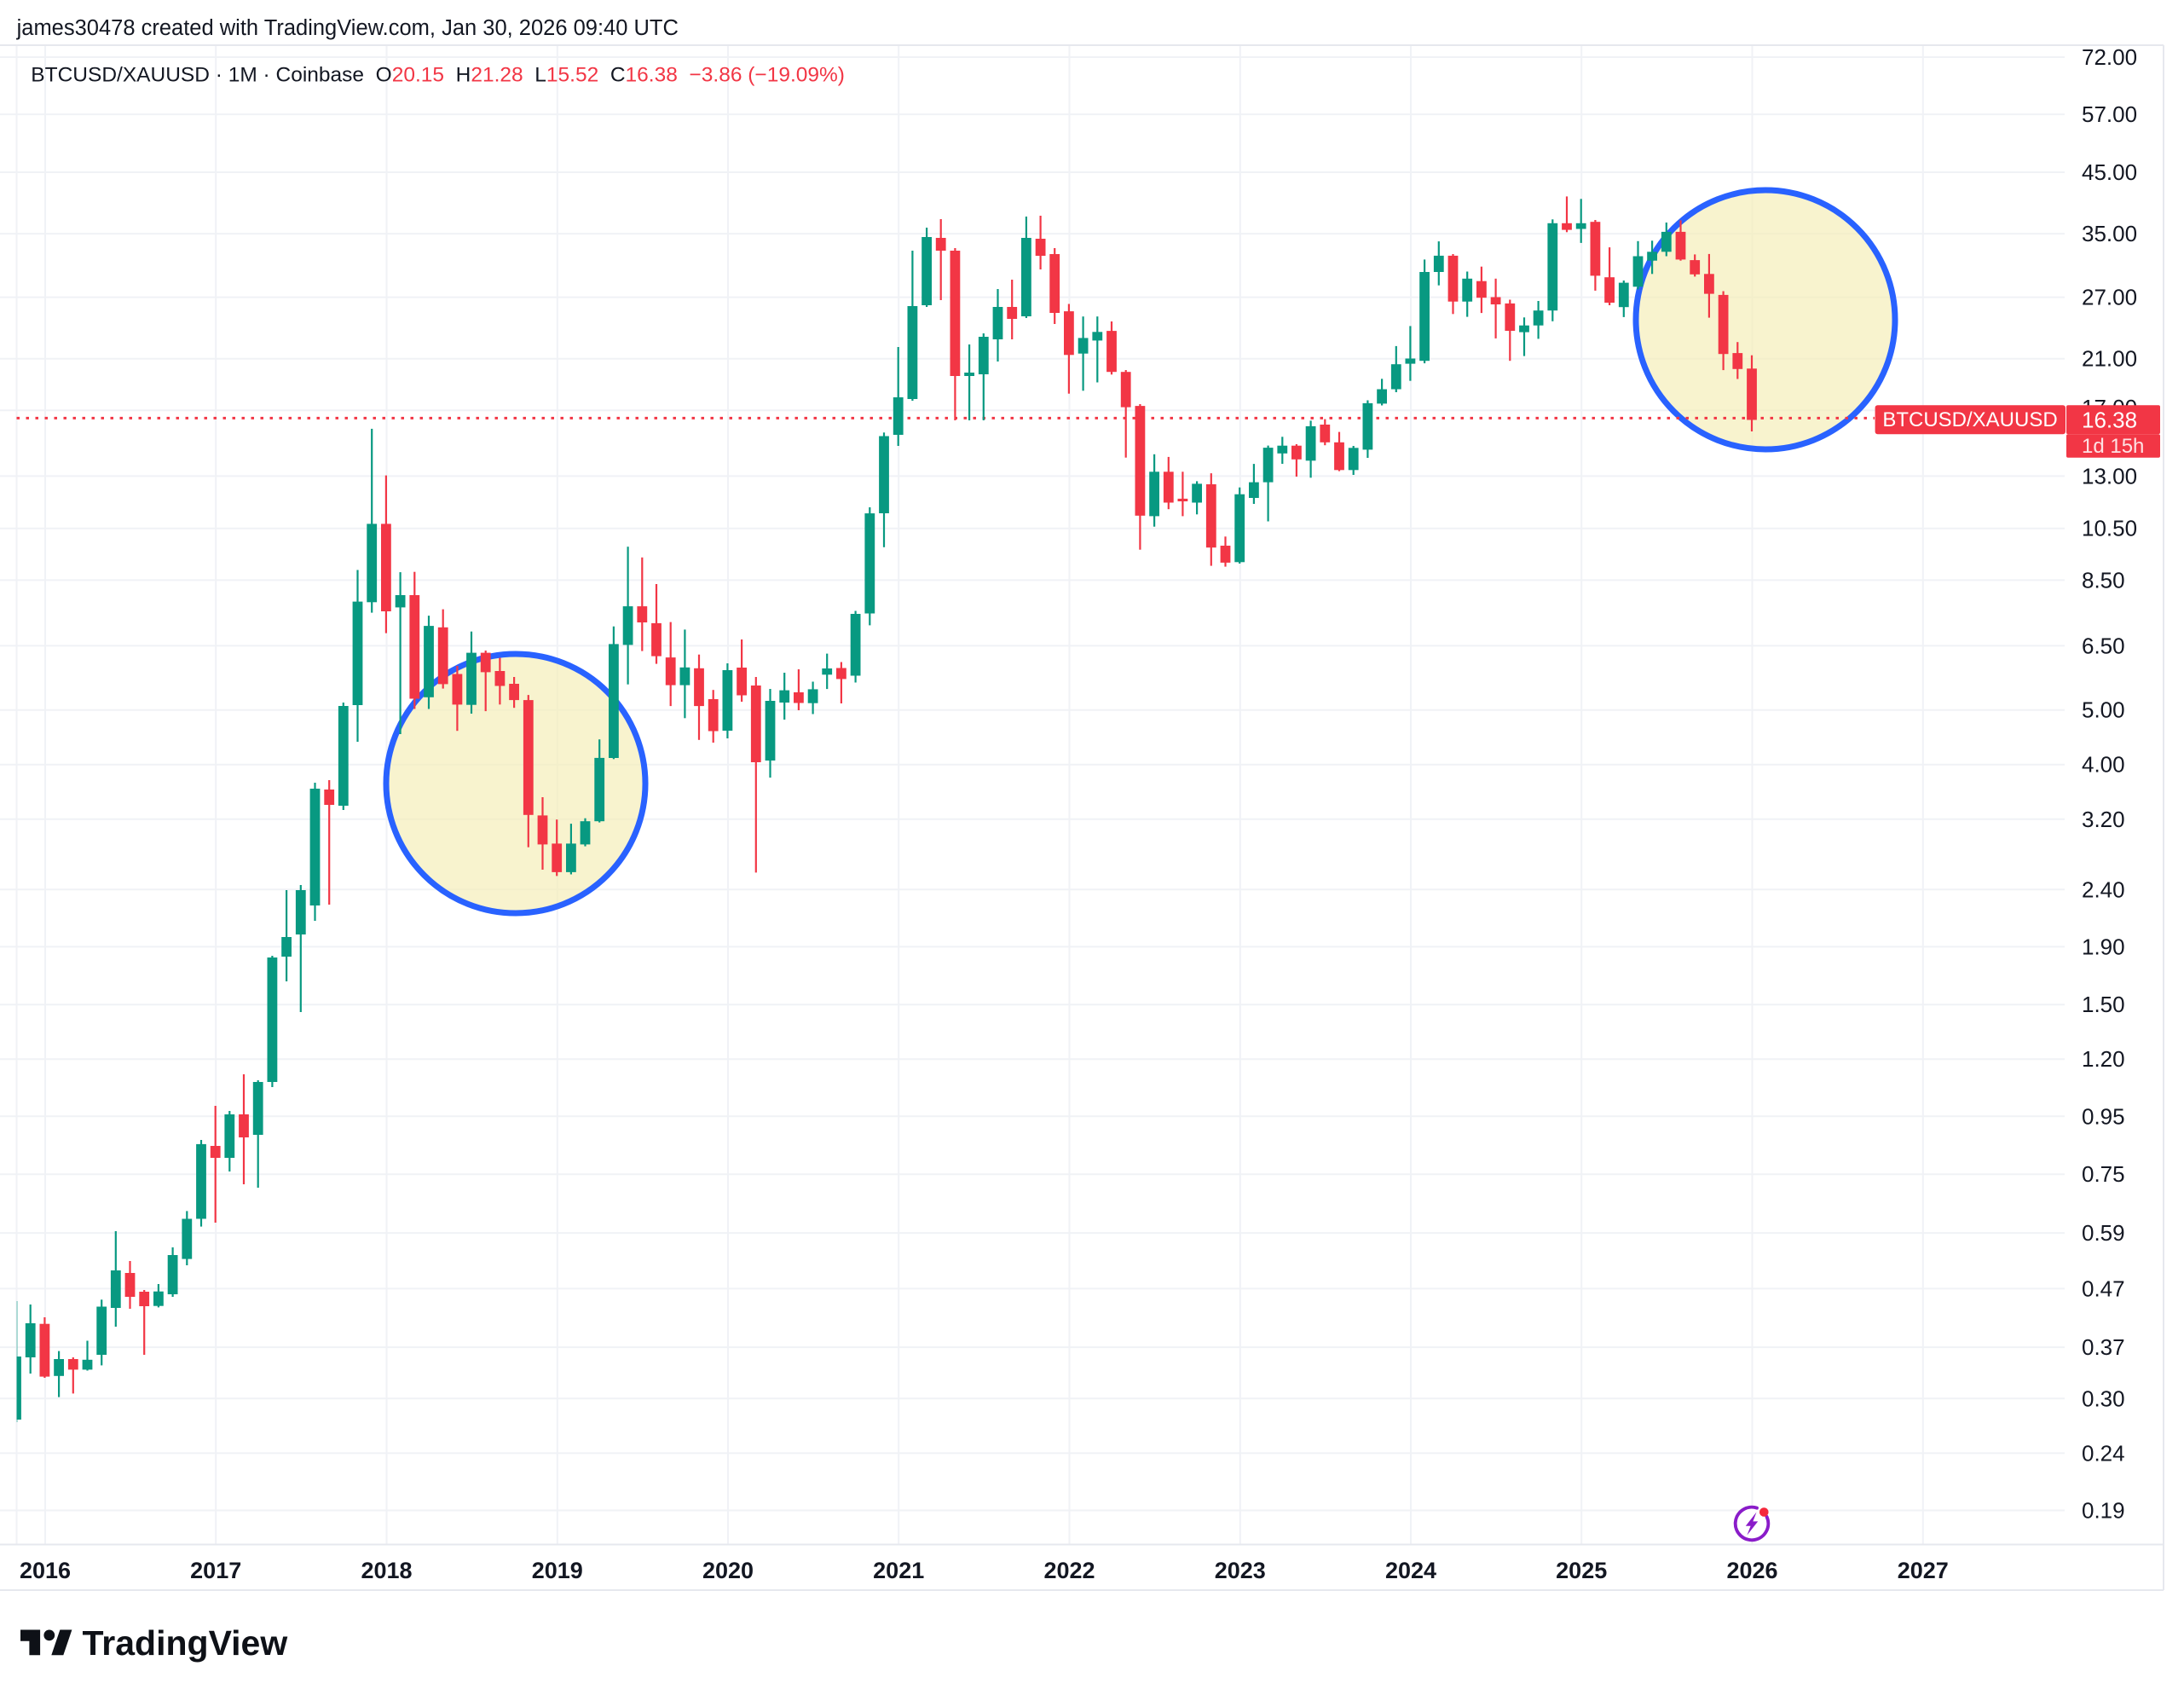 Image resolution: width=2184 pixels, height=1695 pixels. Describe the element at coordinates (557, 1570) in the screenshot. I see `svg-text: 2019` at that location.